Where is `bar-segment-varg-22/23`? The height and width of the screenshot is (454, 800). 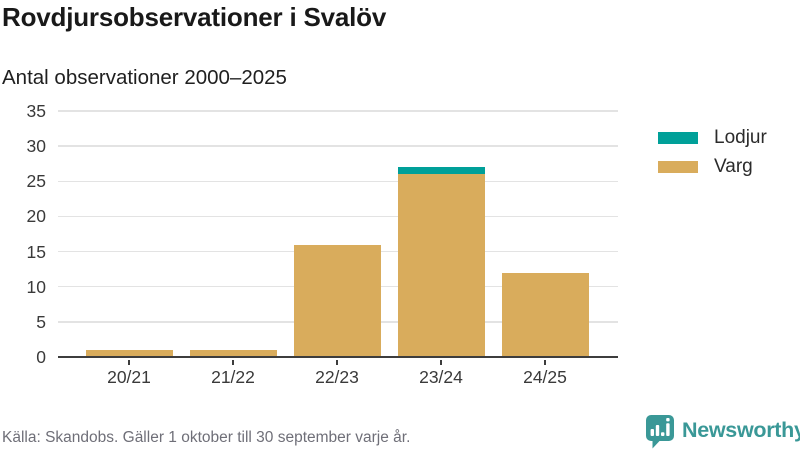 bar-segment-varg-22/23 is located at coordinates (337, 300).